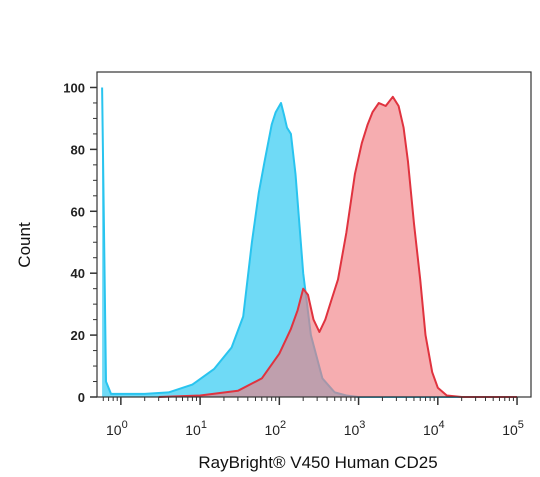 The image size is (540, 477). What do you see at coordinates (74, 87) in the screenshot?
I see `y-tick-label-100: 100` at bounding box center [74, 87].